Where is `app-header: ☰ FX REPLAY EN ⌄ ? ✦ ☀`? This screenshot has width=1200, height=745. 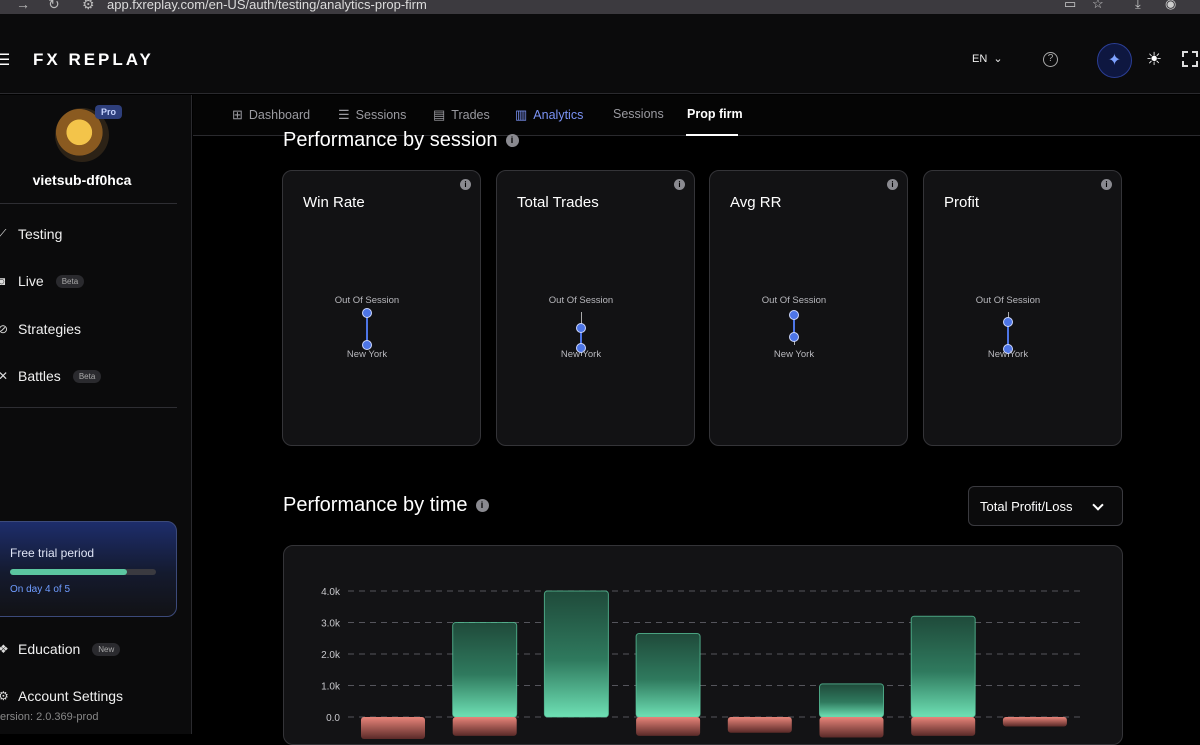
app-header: ☰ FX REPLAY EN ⌄ ? ✦ ☀ is located at coordinates (600, 54).